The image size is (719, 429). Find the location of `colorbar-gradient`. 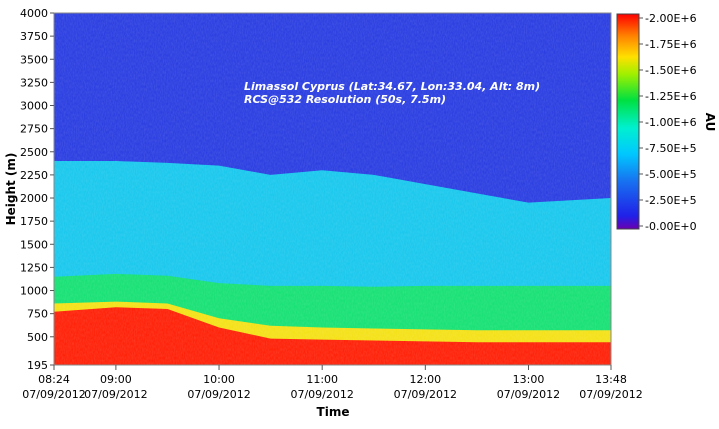

colorbar-gradient is located at coordinates (628, 121).